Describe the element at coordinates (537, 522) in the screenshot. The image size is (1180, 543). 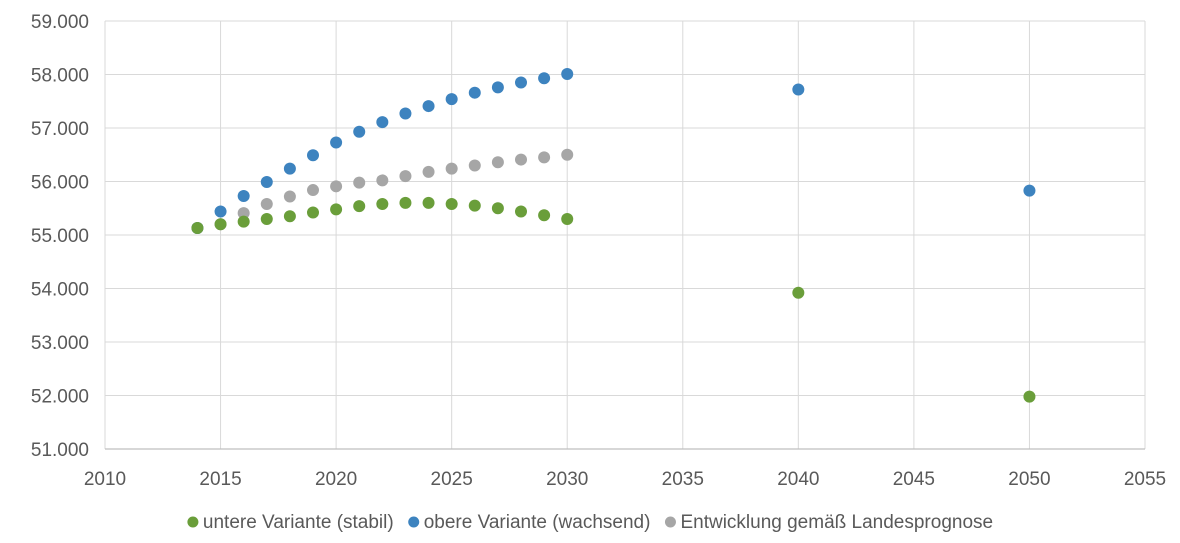
I see `legend-label: obere Variante (wachsend)` at that location.